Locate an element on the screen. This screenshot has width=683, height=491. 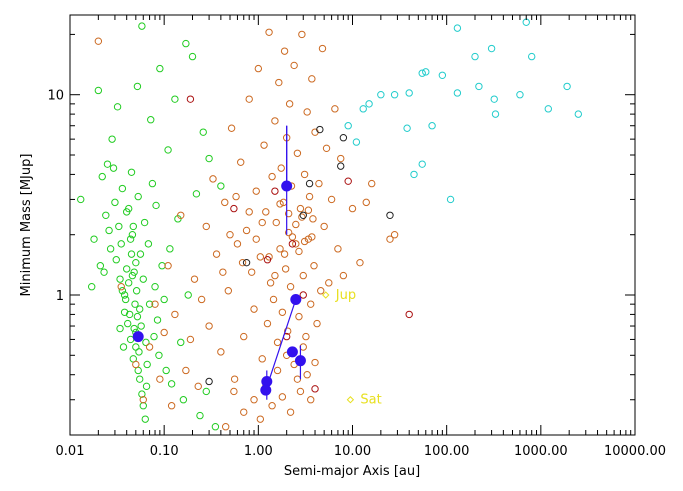
connecting-line is located at coordinates (281, 345).